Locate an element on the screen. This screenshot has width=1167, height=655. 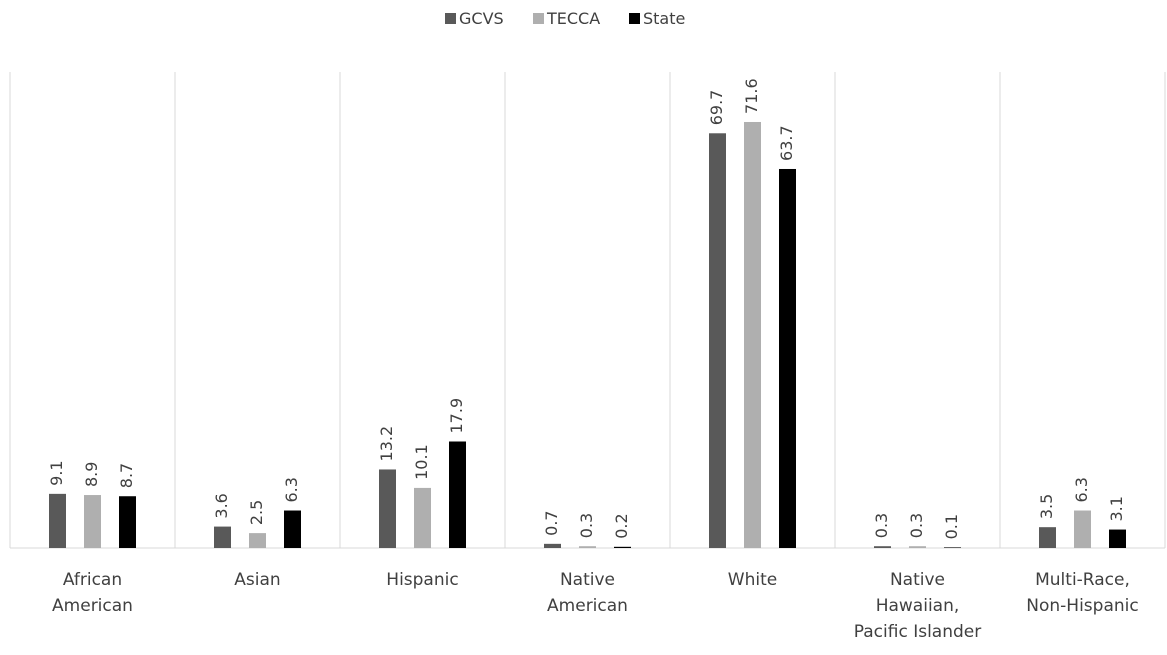
data-label: 8.7 is located at coordinates (126, 475).